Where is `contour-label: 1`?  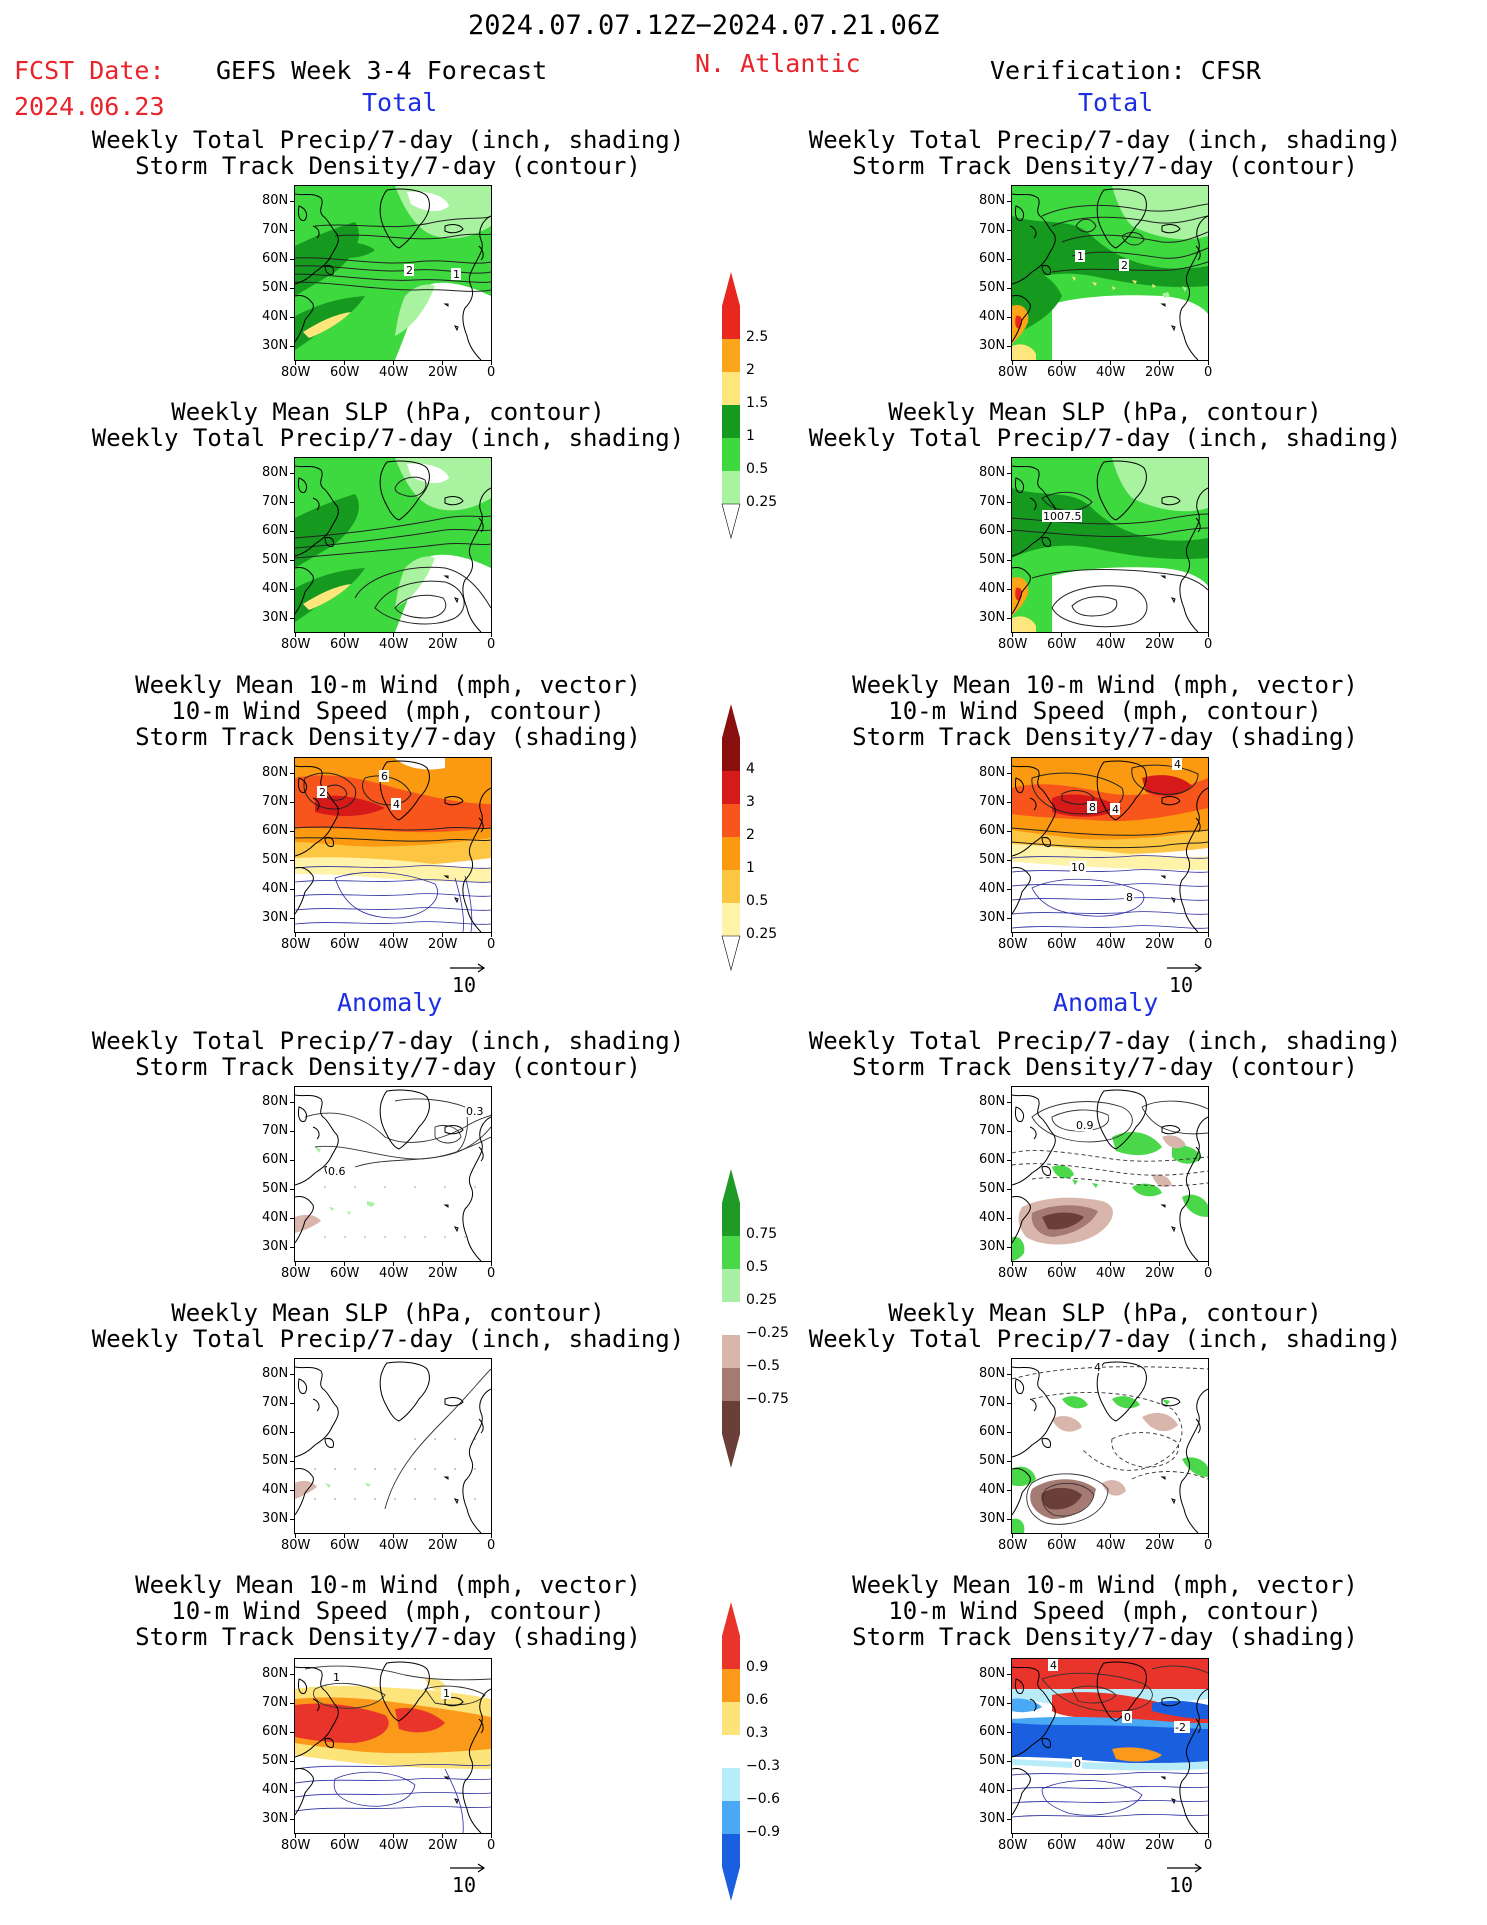
contour-label: 1 is located at coordinates (336, 1677).